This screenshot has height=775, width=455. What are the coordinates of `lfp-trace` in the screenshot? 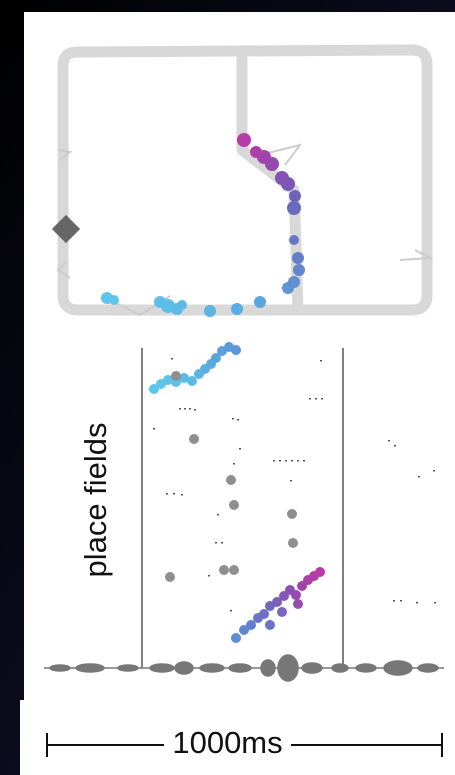 It's located at (244, 668).